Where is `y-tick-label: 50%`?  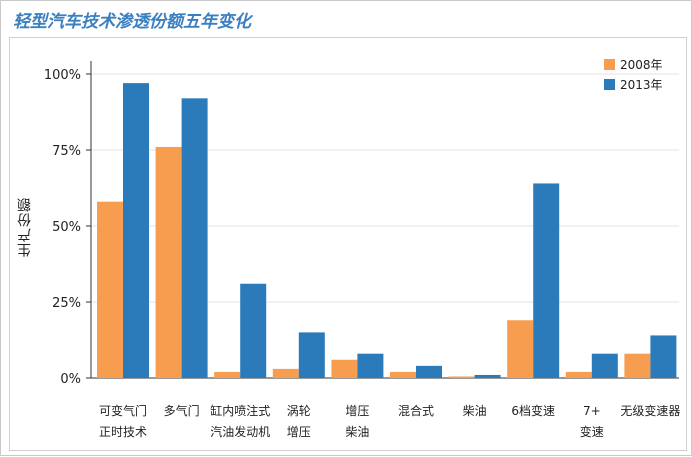
y-tick-label: 50% is located at coordinates (66, 227).